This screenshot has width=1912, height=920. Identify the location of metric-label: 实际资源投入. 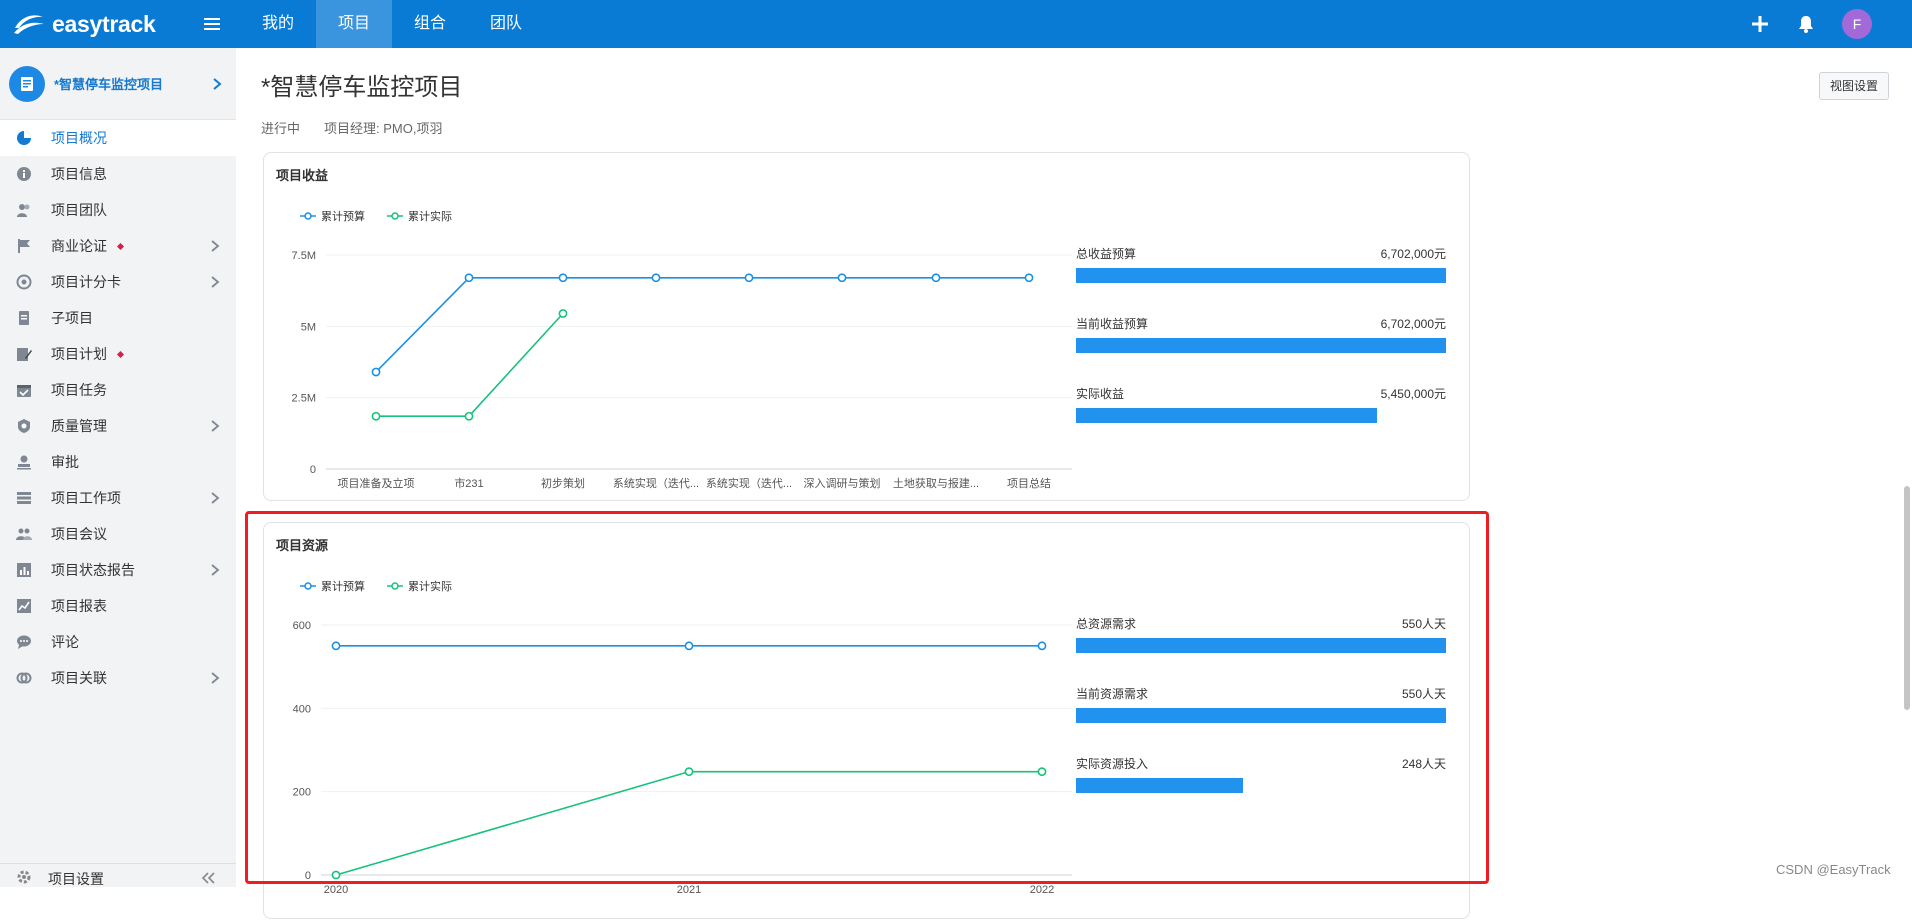
(1112, 764).